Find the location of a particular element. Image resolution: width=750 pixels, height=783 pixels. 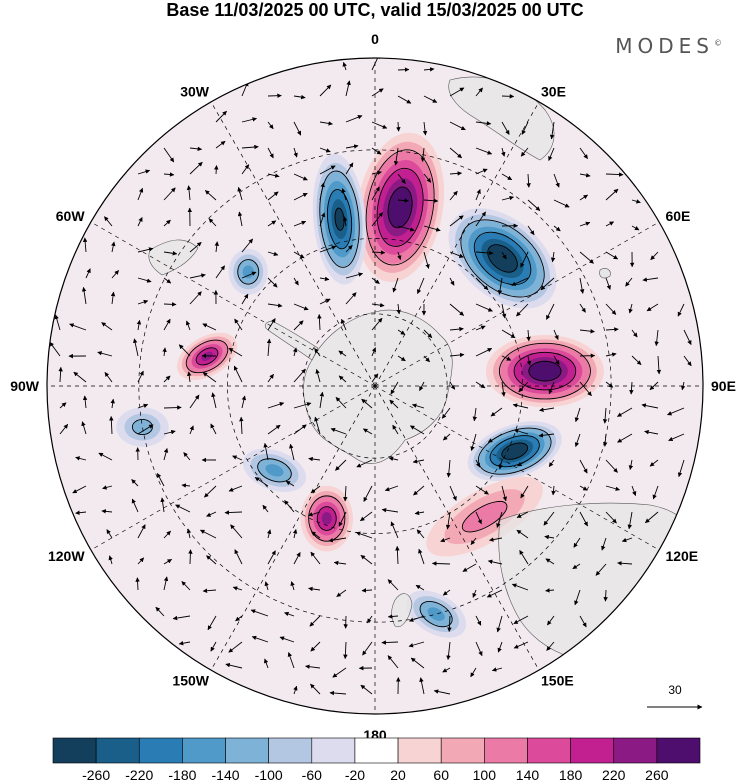

modes-logo: MODES© is located at coordinates (668, 46).